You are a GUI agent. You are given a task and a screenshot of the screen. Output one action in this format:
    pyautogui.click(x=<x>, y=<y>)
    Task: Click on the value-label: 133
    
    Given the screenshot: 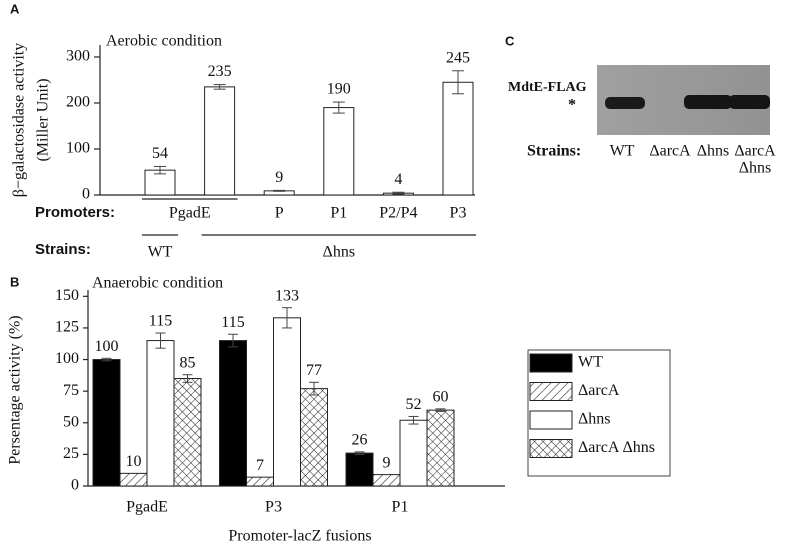 What is the action you would take?
    pyautogui.click(x=287, y=295)
    